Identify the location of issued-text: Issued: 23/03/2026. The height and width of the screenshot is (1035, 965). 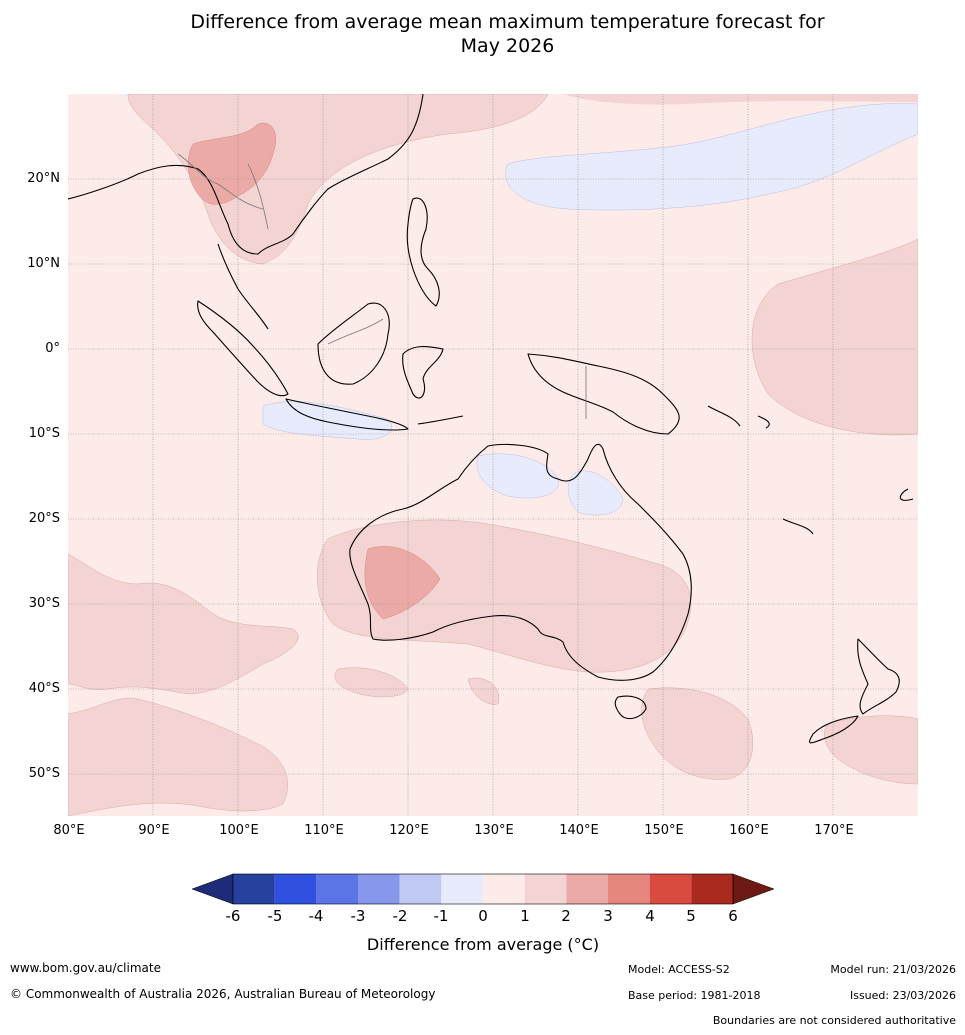
(902, 995).